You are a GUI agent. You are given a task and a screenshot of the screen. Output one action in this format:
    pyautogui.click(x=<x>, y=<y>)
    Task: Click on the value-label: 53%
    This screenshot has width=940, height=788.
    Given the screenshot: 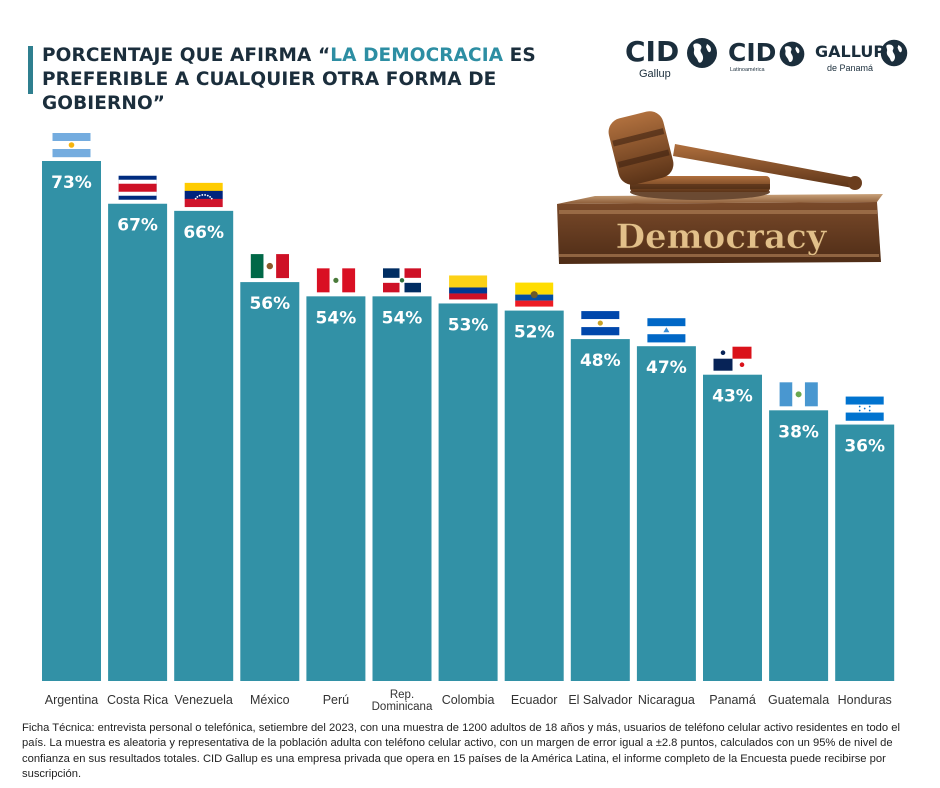 What is the action you would take?
    pyautogui.click(x=468, y=325)
    